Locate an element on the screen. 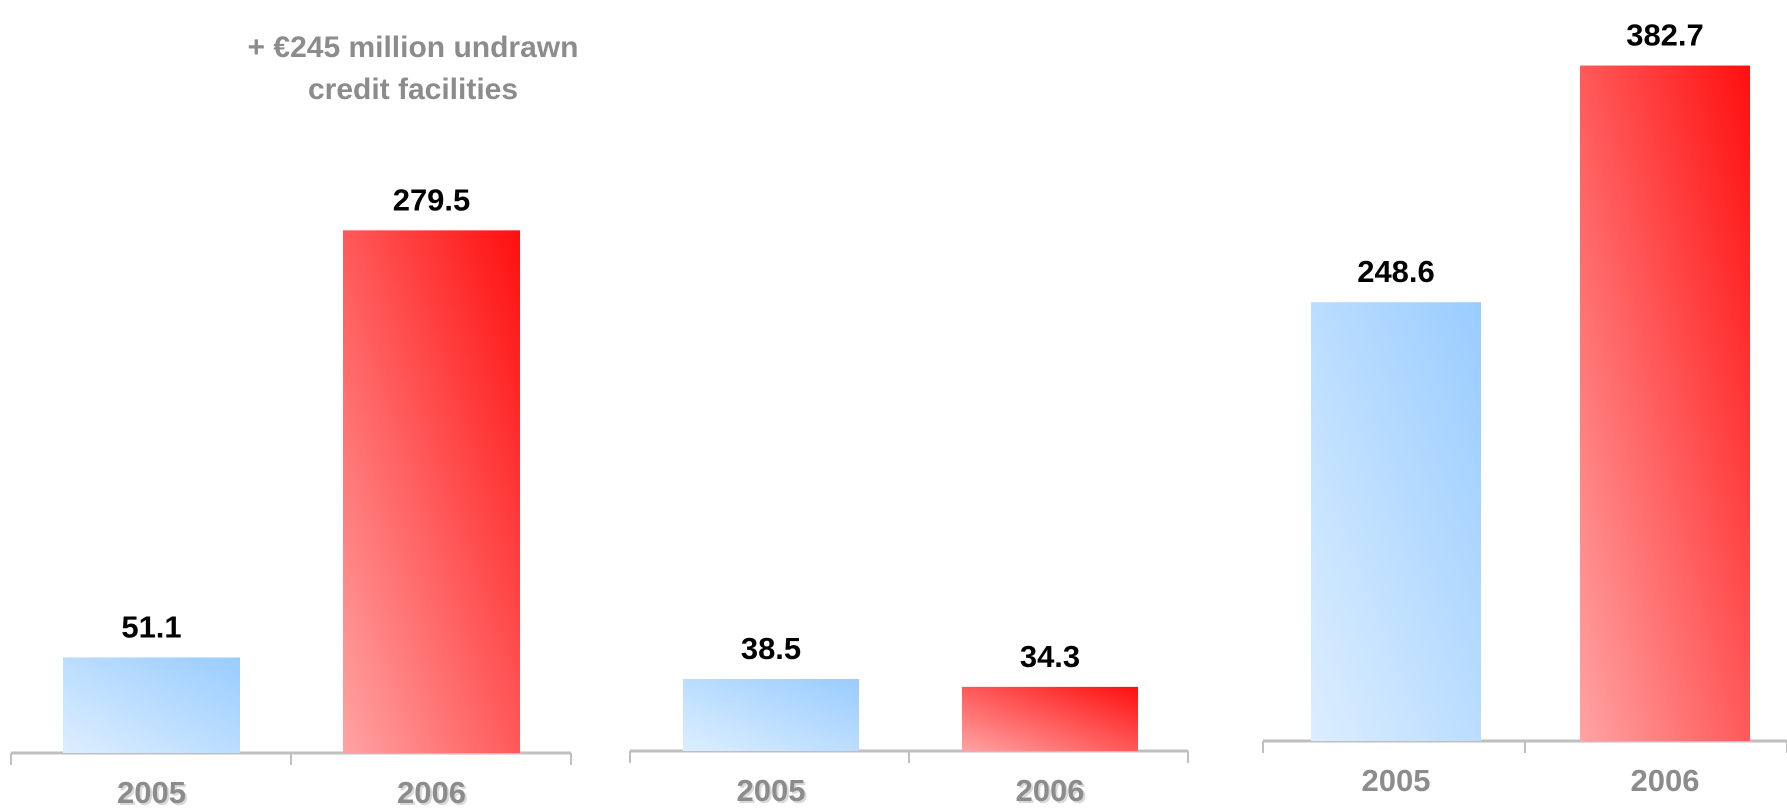 The image size is (1787, 812). value-label-2005: 248.6 is located at coordinates (1396, 271).